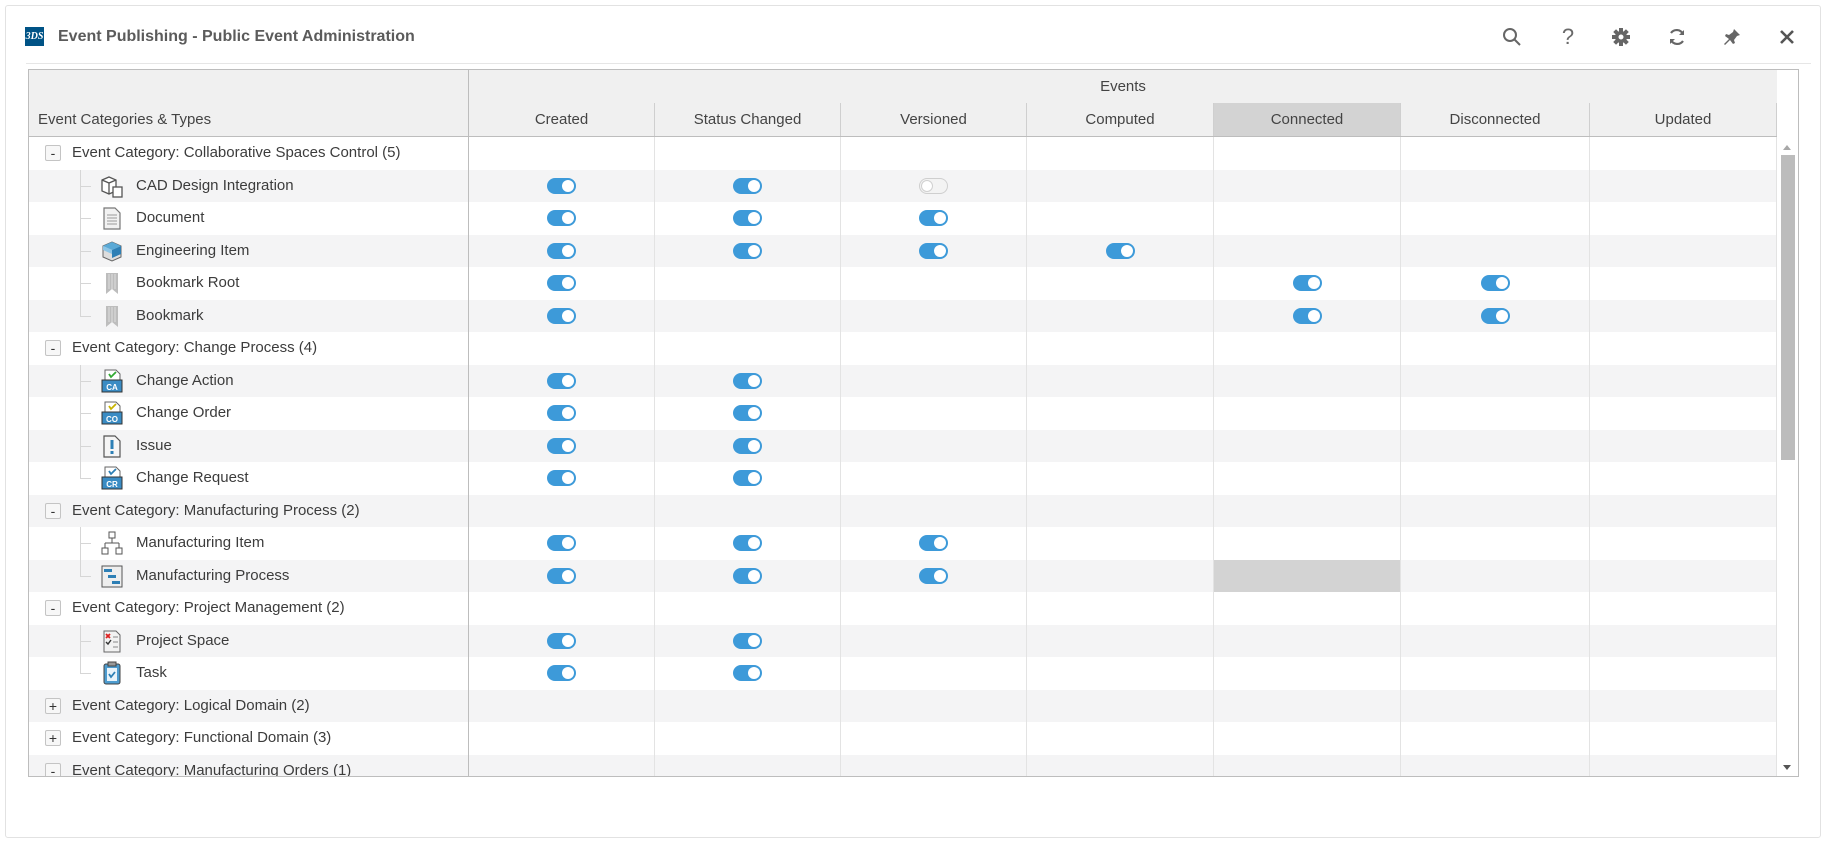 This screenshot has width=1823, height=844. Describe the element at coordinates (249, 119) in the screenshot. I see `header-categories-types: Event Categories & Types` at that location.